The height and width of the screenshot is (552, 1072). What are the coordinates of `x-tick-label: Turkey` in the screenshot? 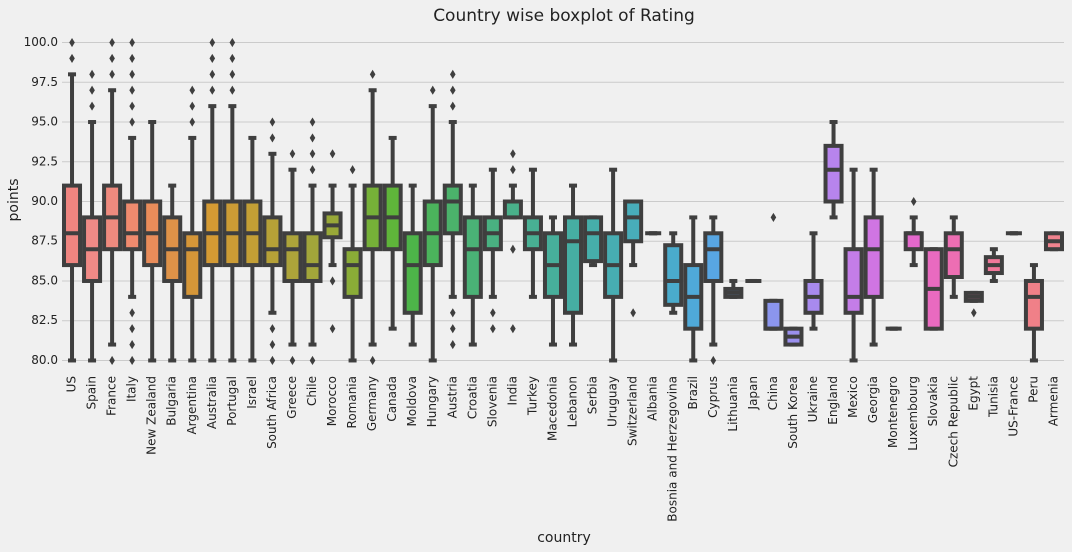 It's located at (532, 396).